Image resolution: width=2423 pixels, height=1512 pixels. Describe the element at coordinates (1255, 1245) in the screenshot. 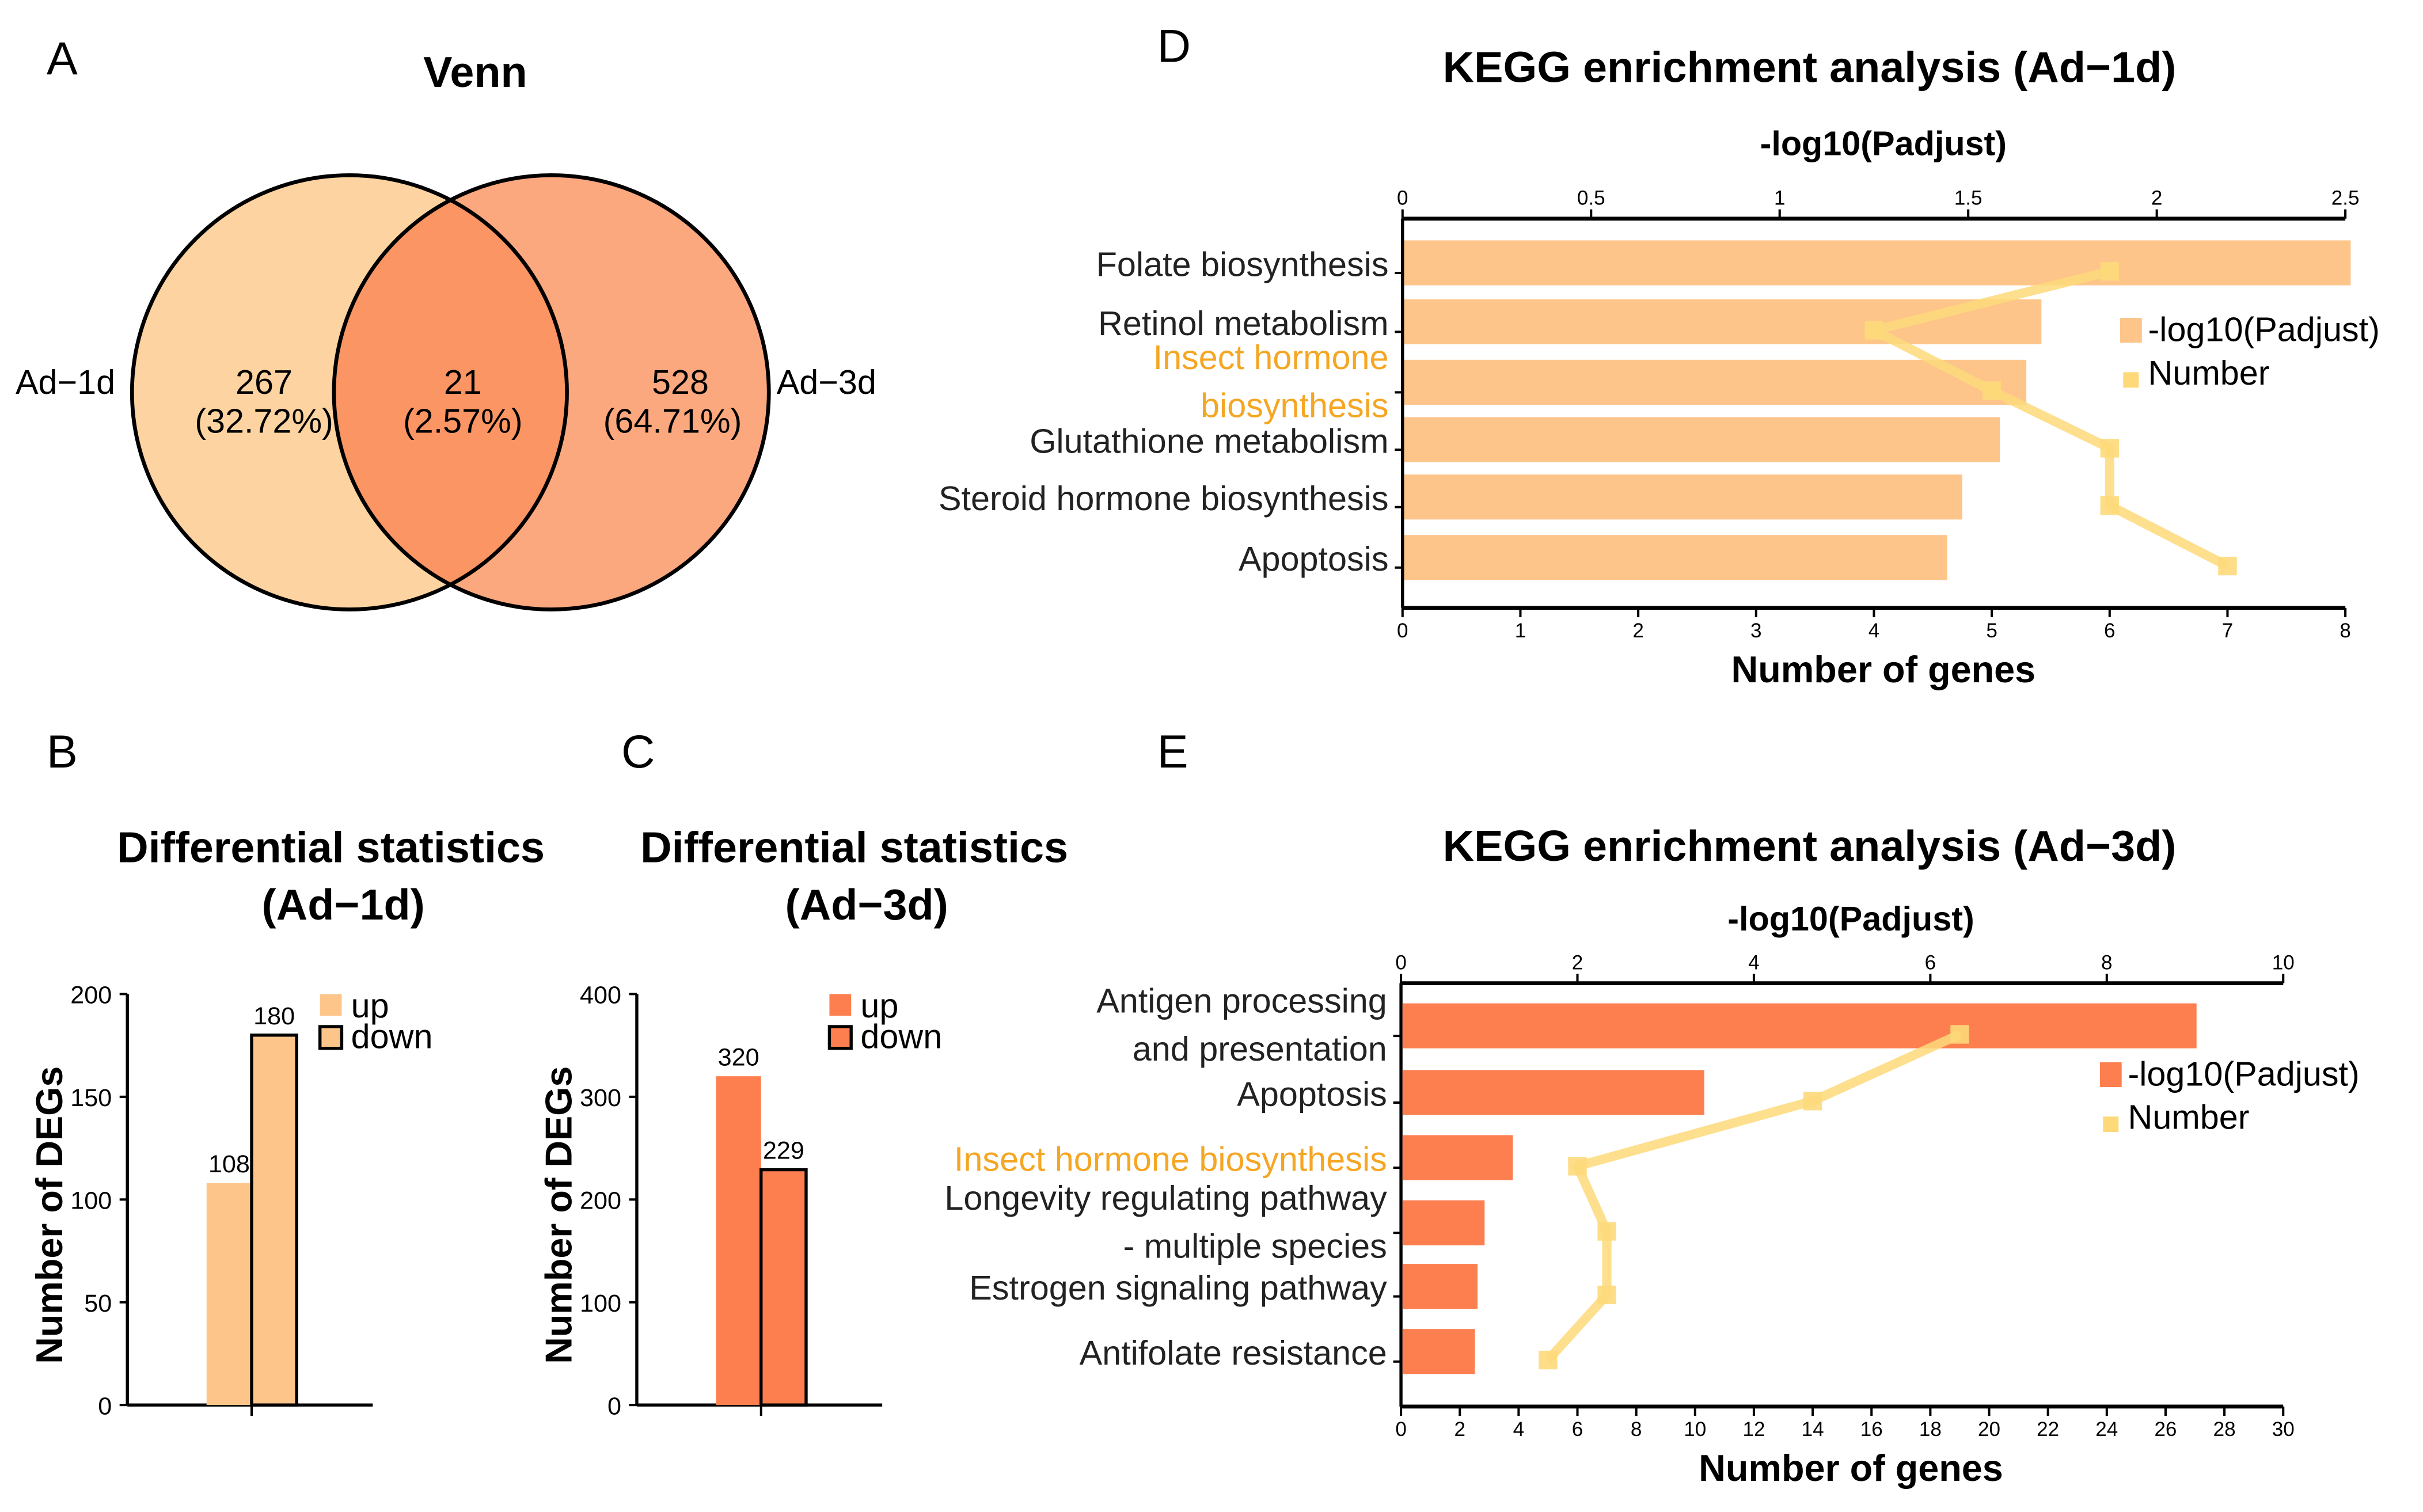

I see `category-label: - multiple species` at that location.